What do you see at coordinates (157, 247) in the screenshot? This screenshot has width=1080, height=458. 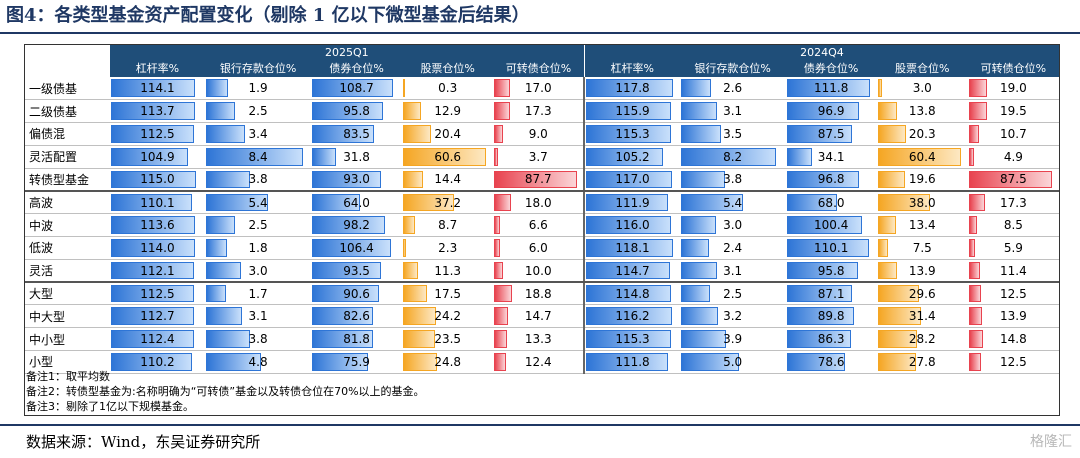 I see `cell-value: 114.0` at bounding box center [157, 247].